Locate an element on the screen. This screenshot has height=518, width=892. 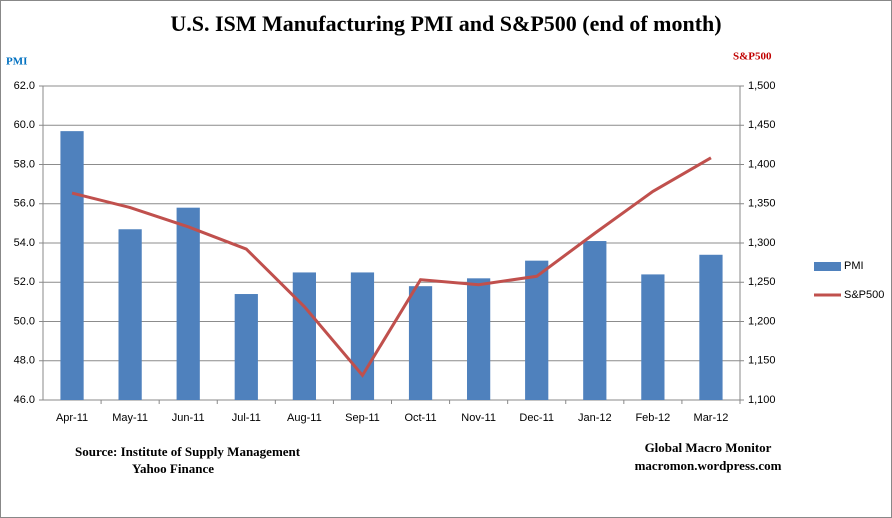
y-tick-label: 54.0 is located at coordinates (24, 243).